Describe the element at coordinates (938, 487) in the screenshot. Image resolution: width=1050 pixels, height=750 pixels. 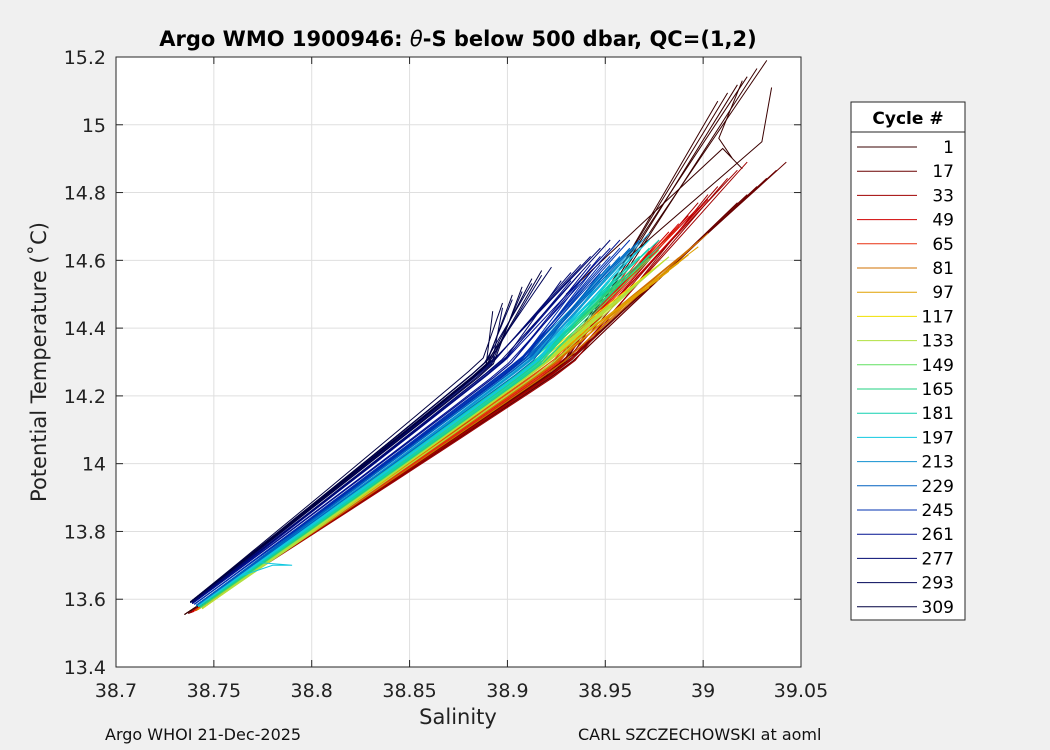
I see `legend-label-229: 229` at that location.